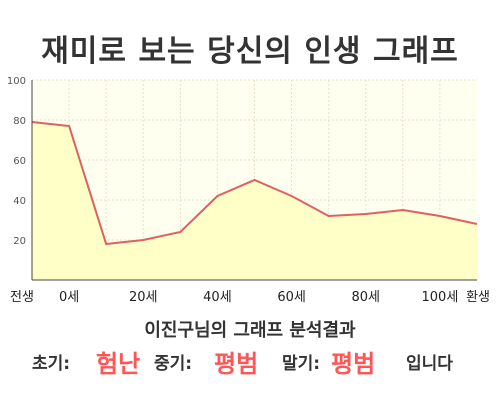  I want to click on middle-label: 중기:, so click(173, 364).